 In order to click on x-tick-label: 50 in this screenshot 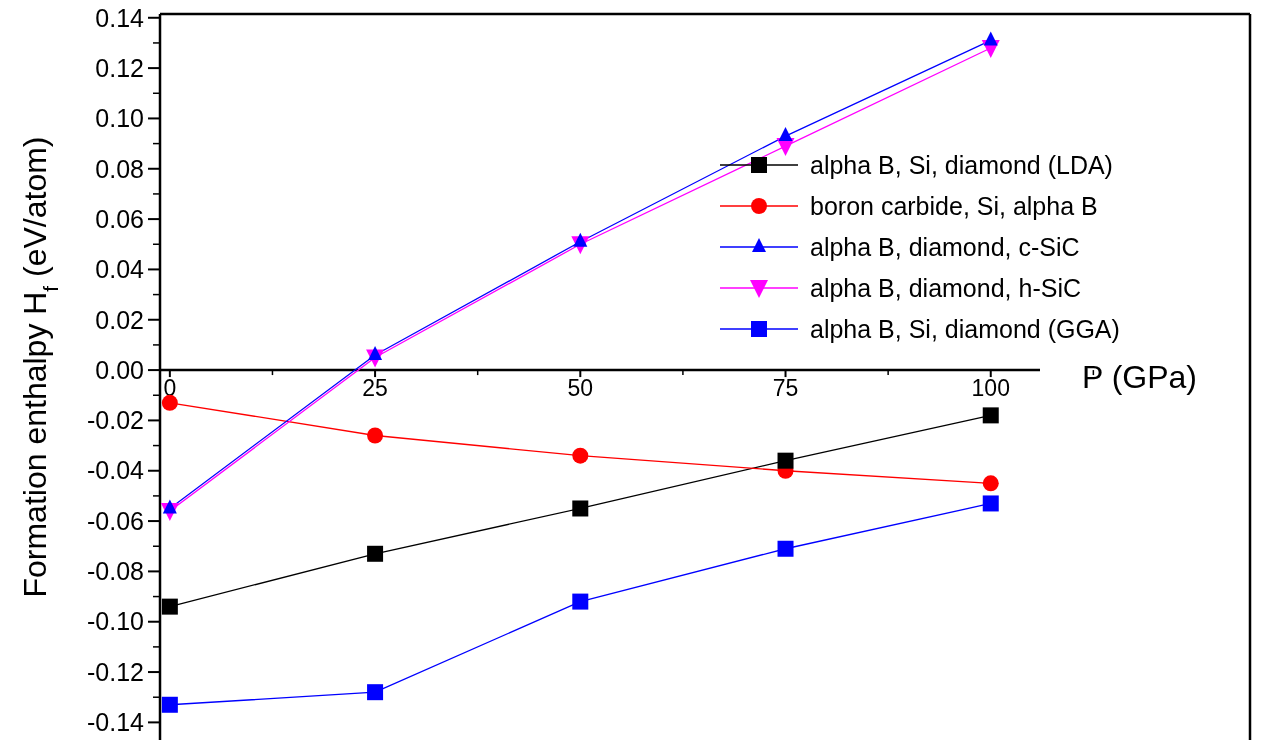, I will do `click(580, 388)`.